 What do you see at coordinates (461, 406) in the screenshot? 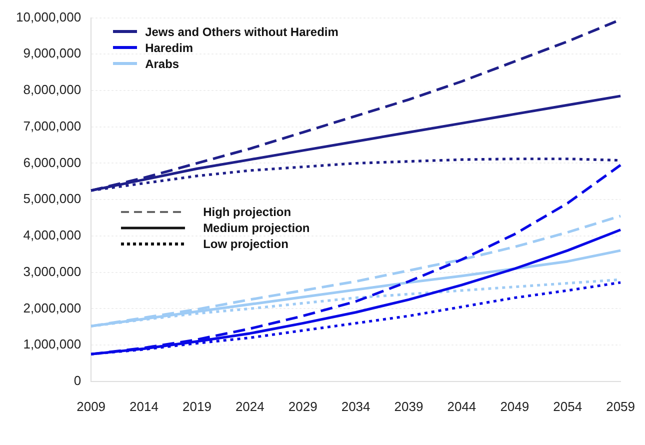
I see `x-tick-label: 2044` at bounding box center [461, 406].